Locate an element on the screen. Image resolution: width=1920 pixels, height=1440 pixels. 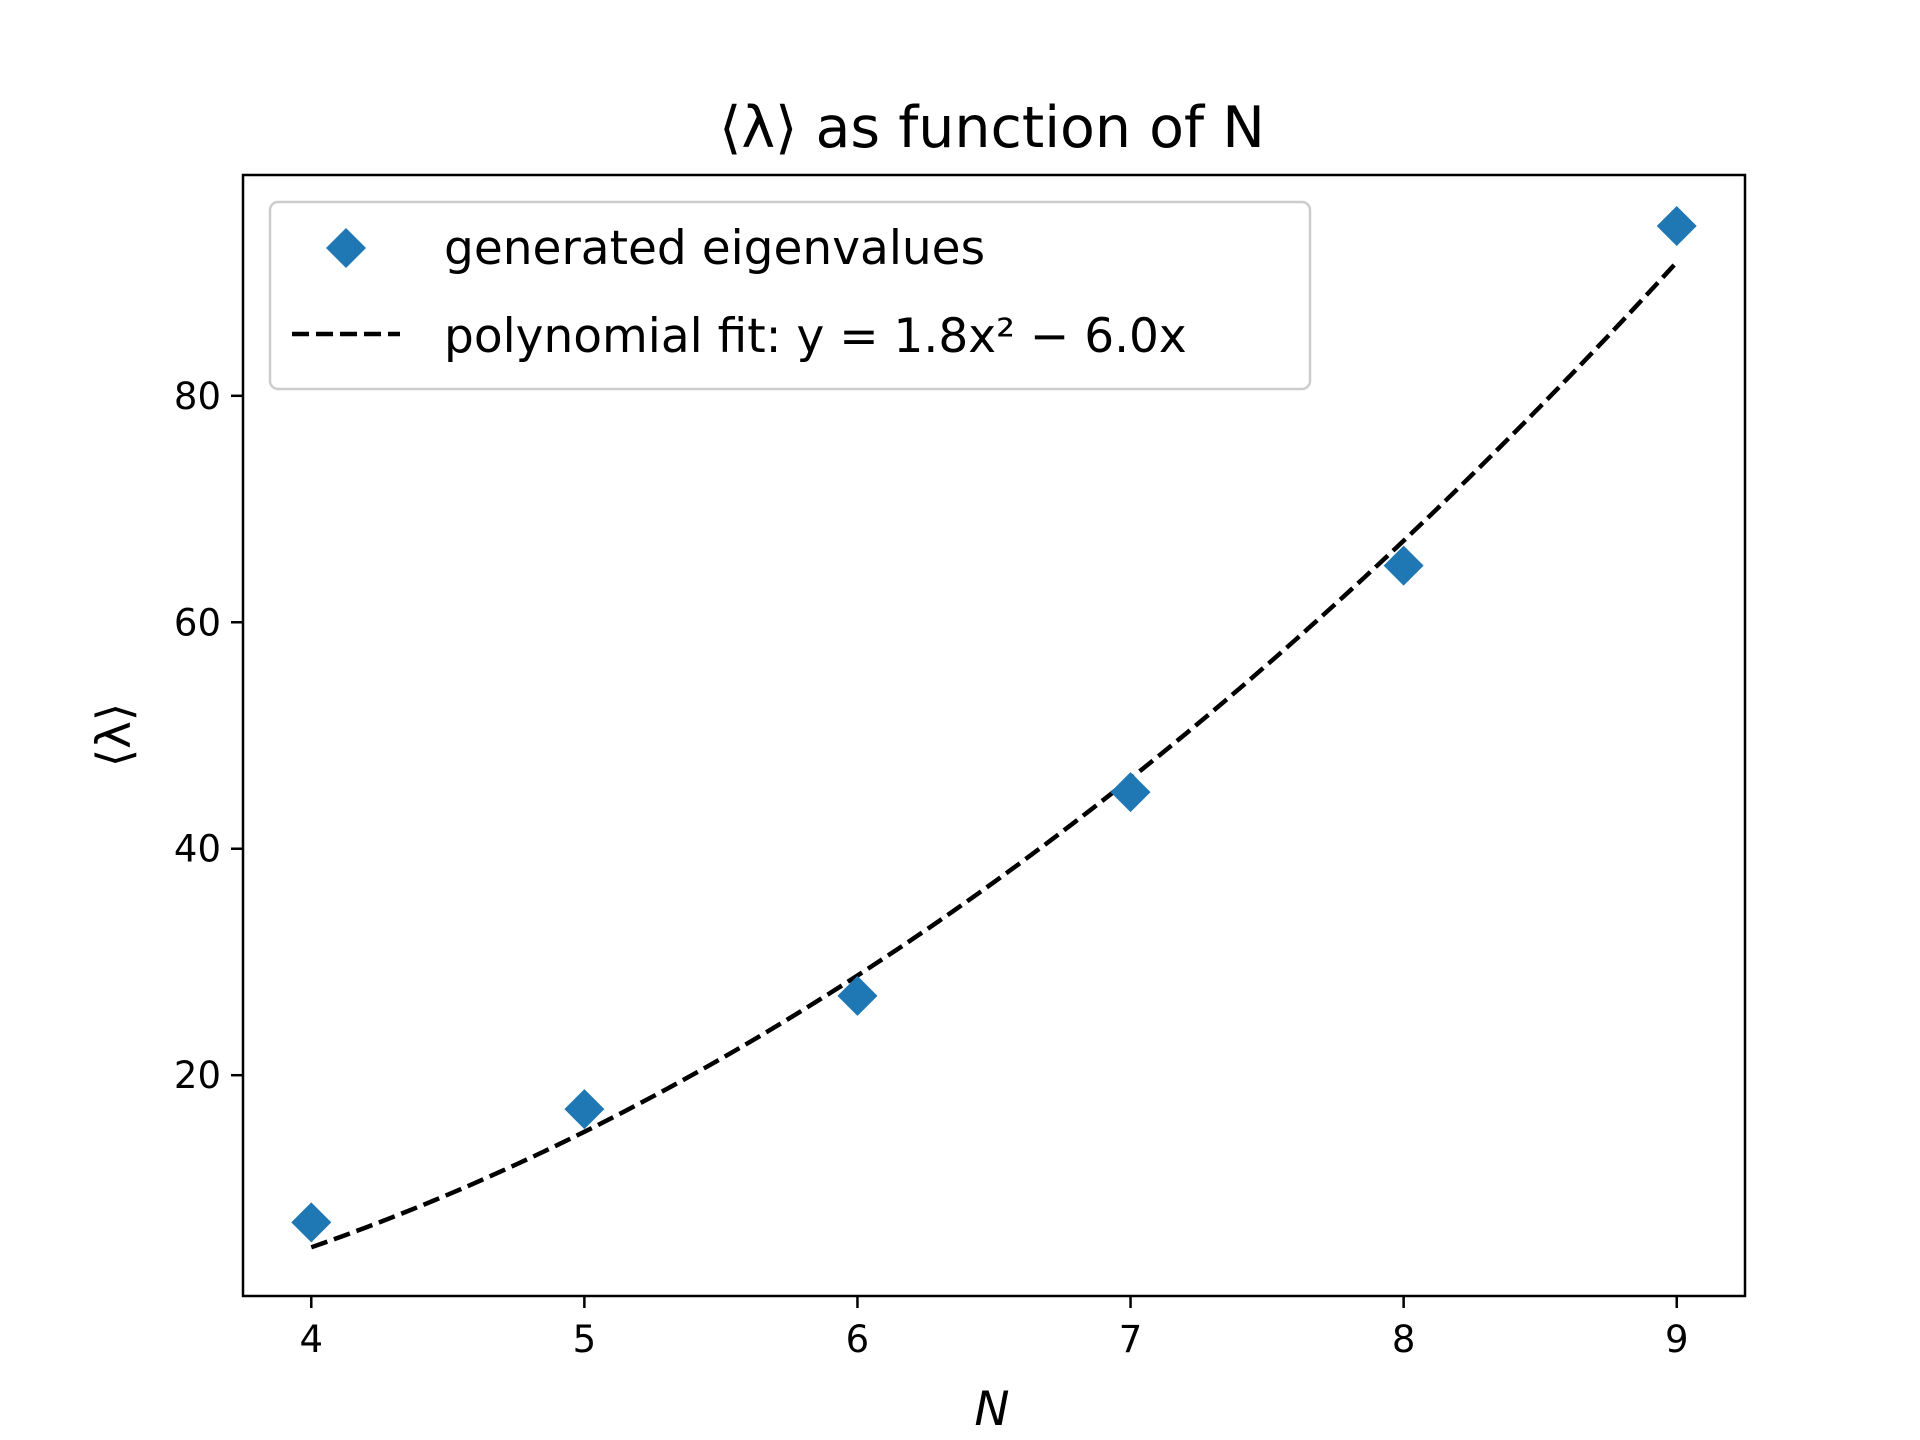
y-tick-label: 80 is located at coordinates (197, 396).